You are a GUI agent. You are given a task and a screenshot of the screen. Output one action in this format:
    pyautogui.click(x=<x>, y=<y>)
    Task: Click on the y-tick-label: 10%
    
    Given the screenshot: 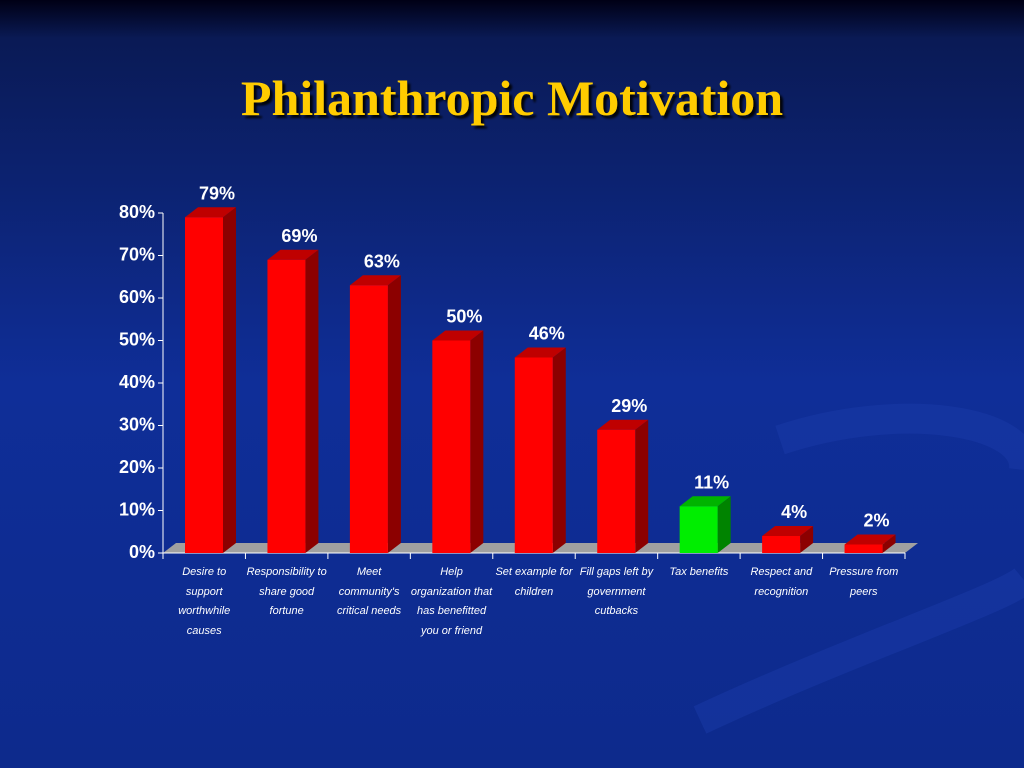 What is the action you would take?
    pyautogui.click(x=137, y=509)
    